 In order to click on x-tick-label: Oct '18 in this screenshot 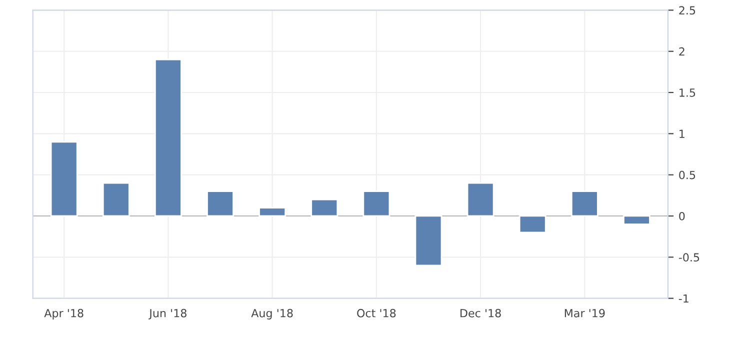, I will do `click(376, 313)`.